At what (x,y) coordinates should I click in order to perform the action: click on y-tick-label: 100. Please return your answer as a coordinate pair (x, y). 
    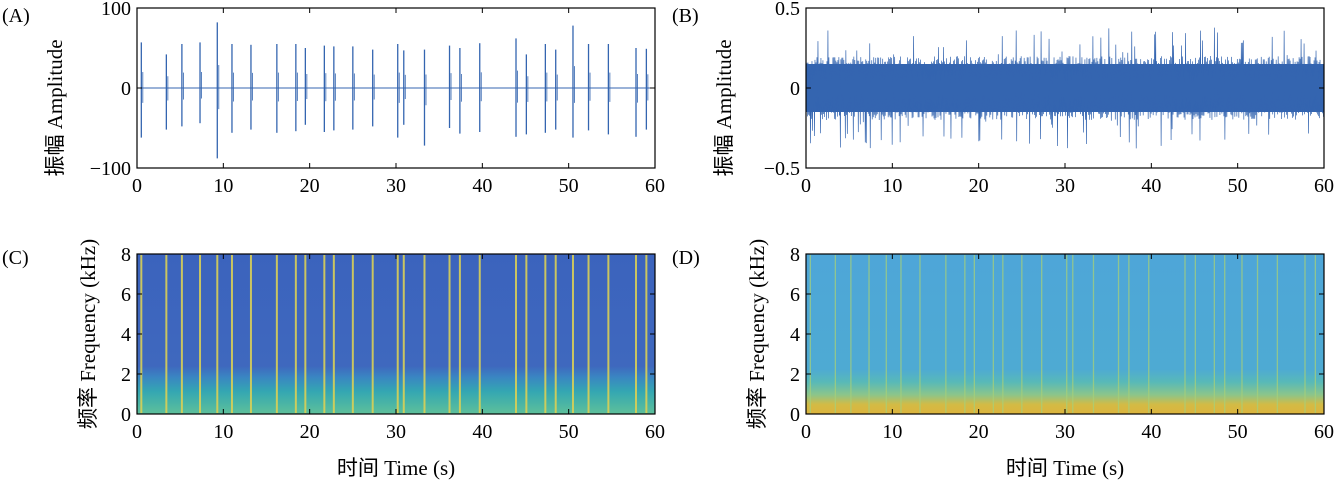
    Looking at the image, I should click on (116, 10).